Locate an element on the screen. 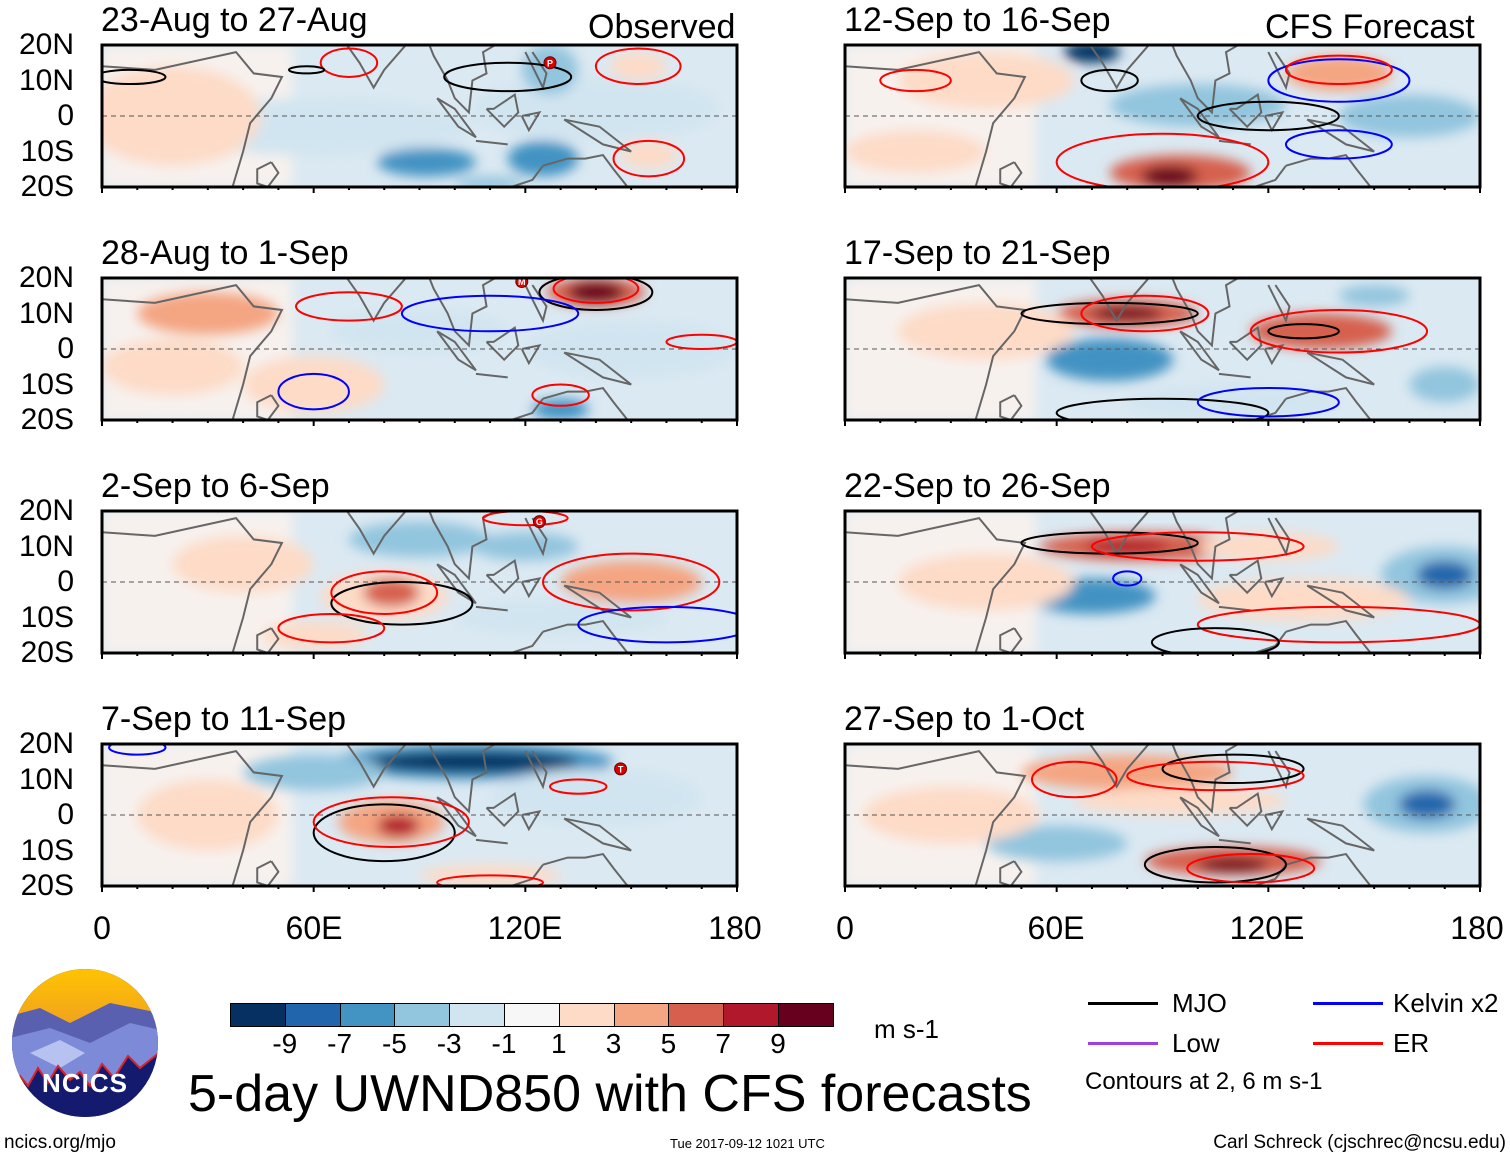  tropical-cyclone-icon: T is located at coordinates (621, 769).